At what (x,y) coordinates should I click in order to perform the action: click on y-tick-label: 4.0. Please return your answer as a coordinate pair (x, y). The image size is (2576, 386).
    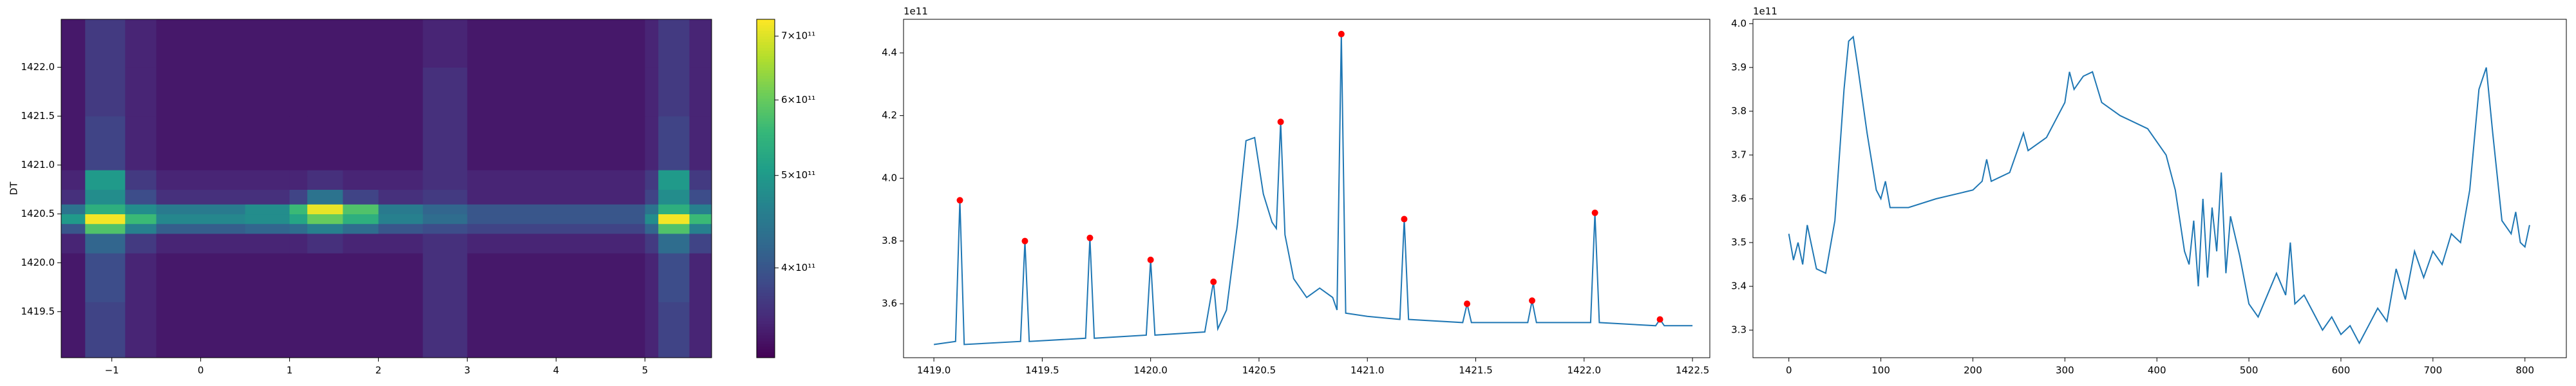
    Looking at the image, I should click on (889, 178).